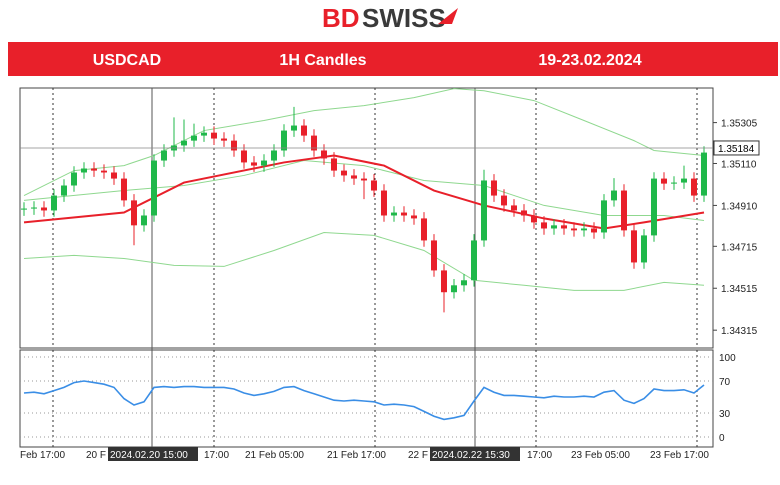 This screenshot has width=780, height=485. What do you see at coordinates (739, 289) in the screenshot?
I see `y-tick-label: 1.34515` at bounding box center [739, 289].